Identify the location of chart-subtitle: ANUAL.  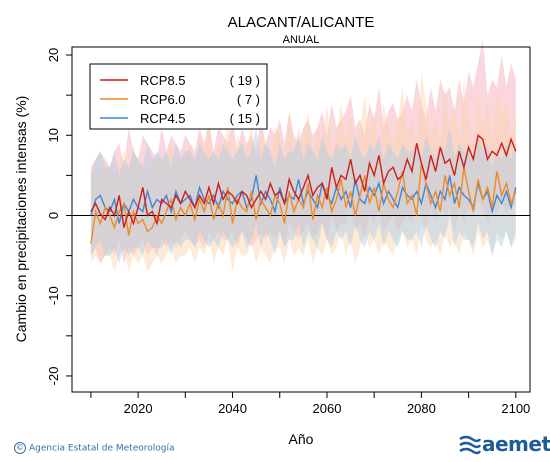
(301, 40).